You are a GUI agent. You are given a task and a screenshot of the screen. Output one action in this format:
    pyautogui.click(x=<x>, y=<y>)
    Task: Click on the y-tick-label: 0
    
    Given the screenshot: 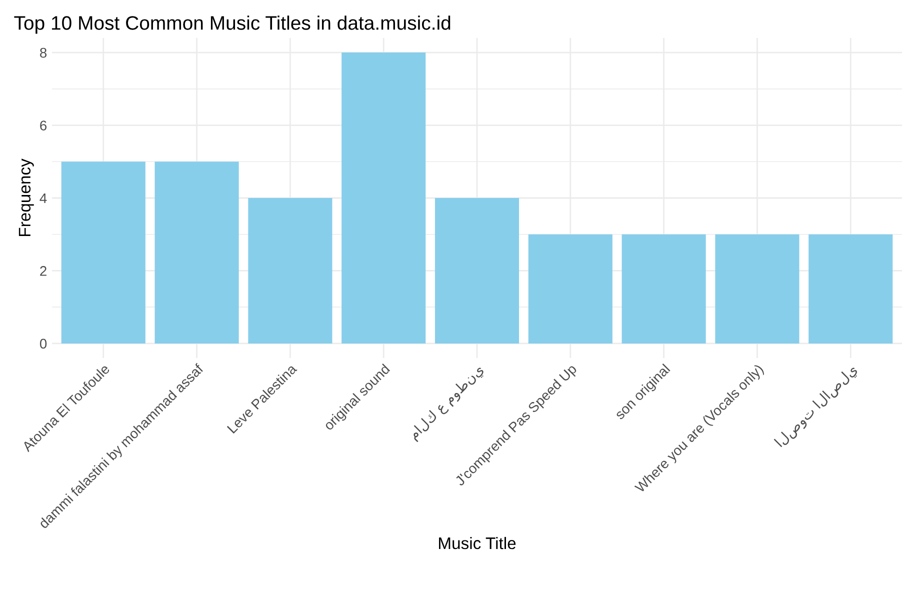 What is the action you would take?
    pyautogui.click(x=43, y=343)
    